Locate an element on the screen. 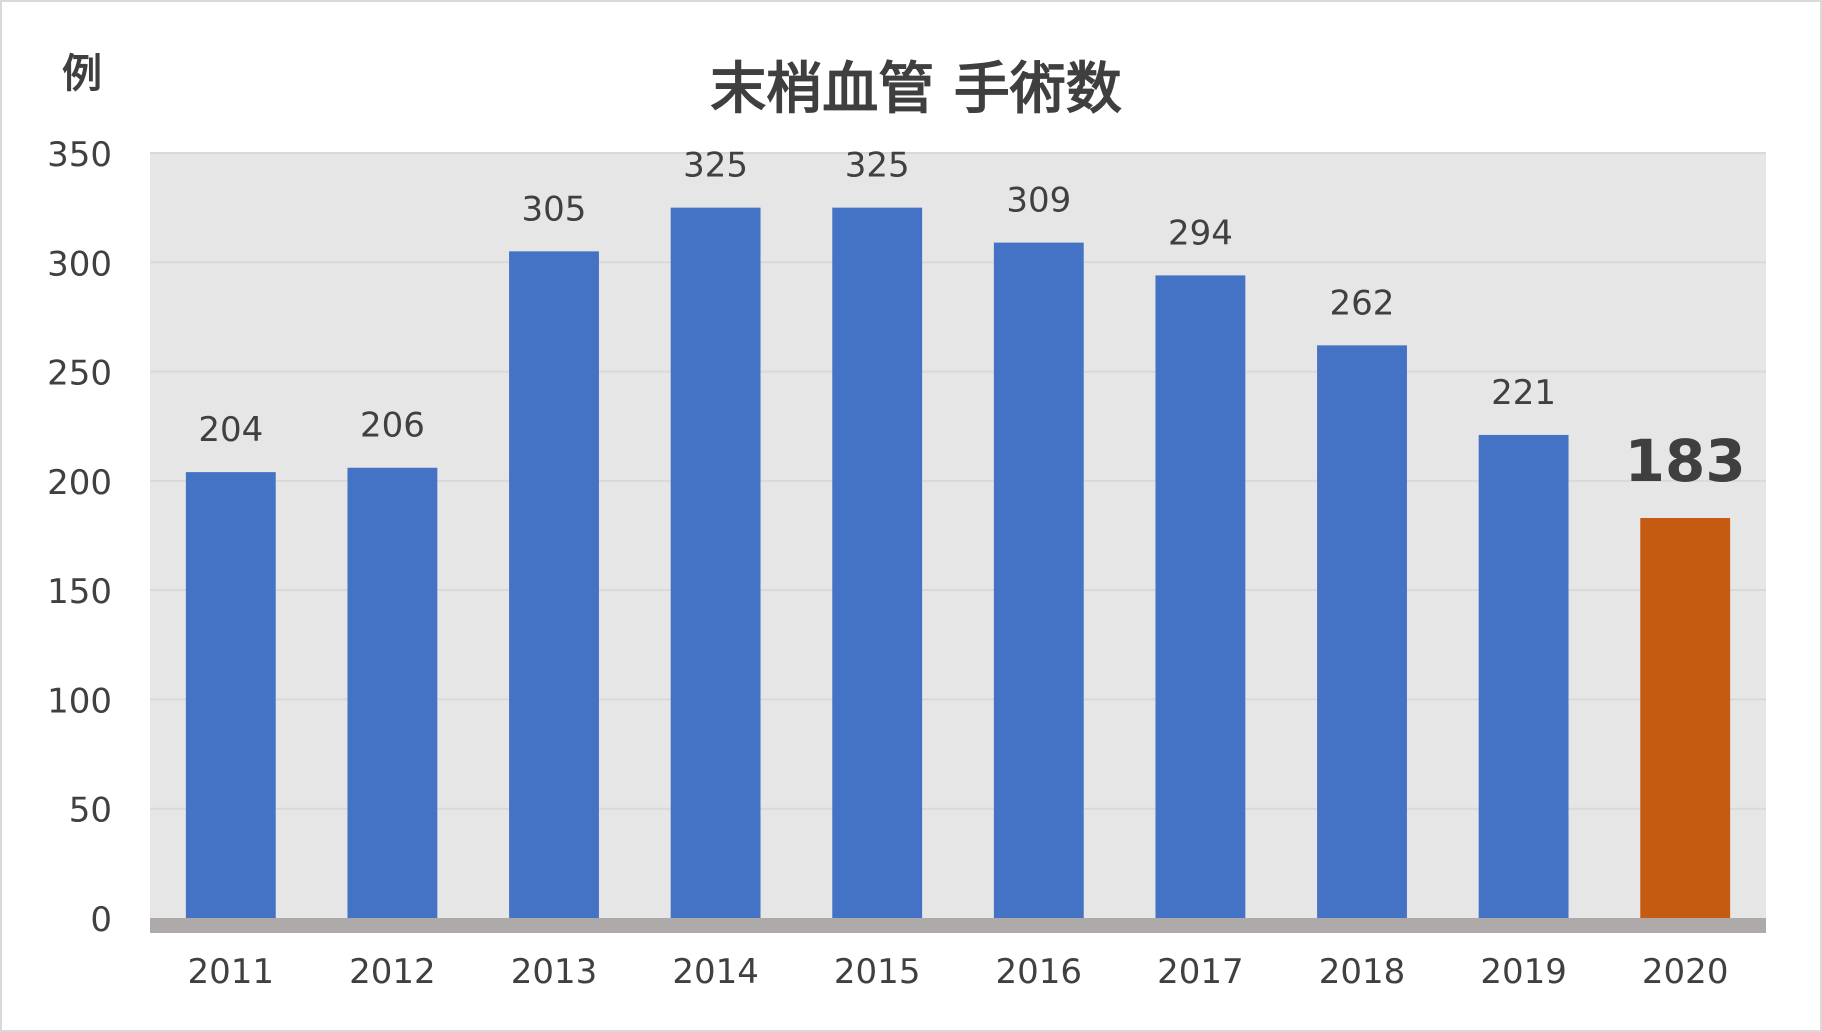 This screenshot has height=1032, width=1822. bar-2011 is located at coordinates (230, 695).